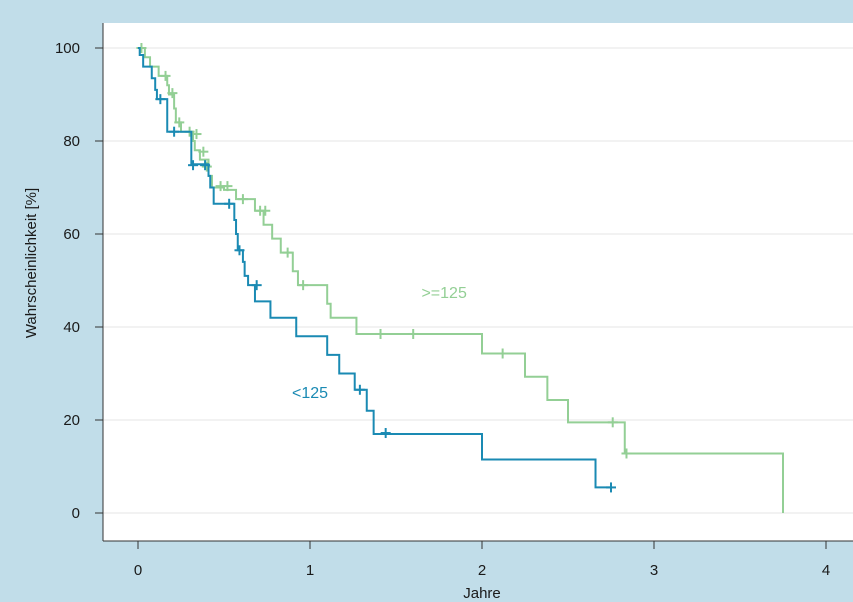 This screenshot has width=853, height=602. I want to click on y-tick-label: 100, so click(67, 48).